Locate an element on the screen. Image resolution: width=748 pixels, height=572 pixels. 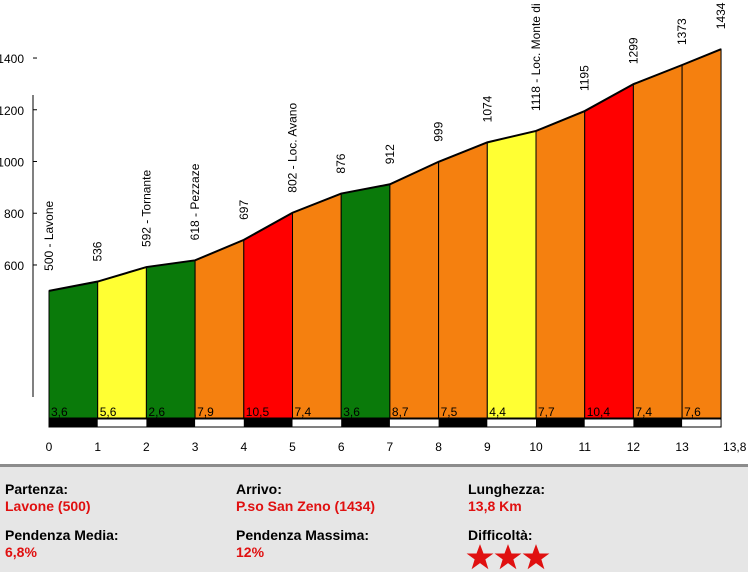
x-tick-label: 13,8 is located at coordinates (735, 447).